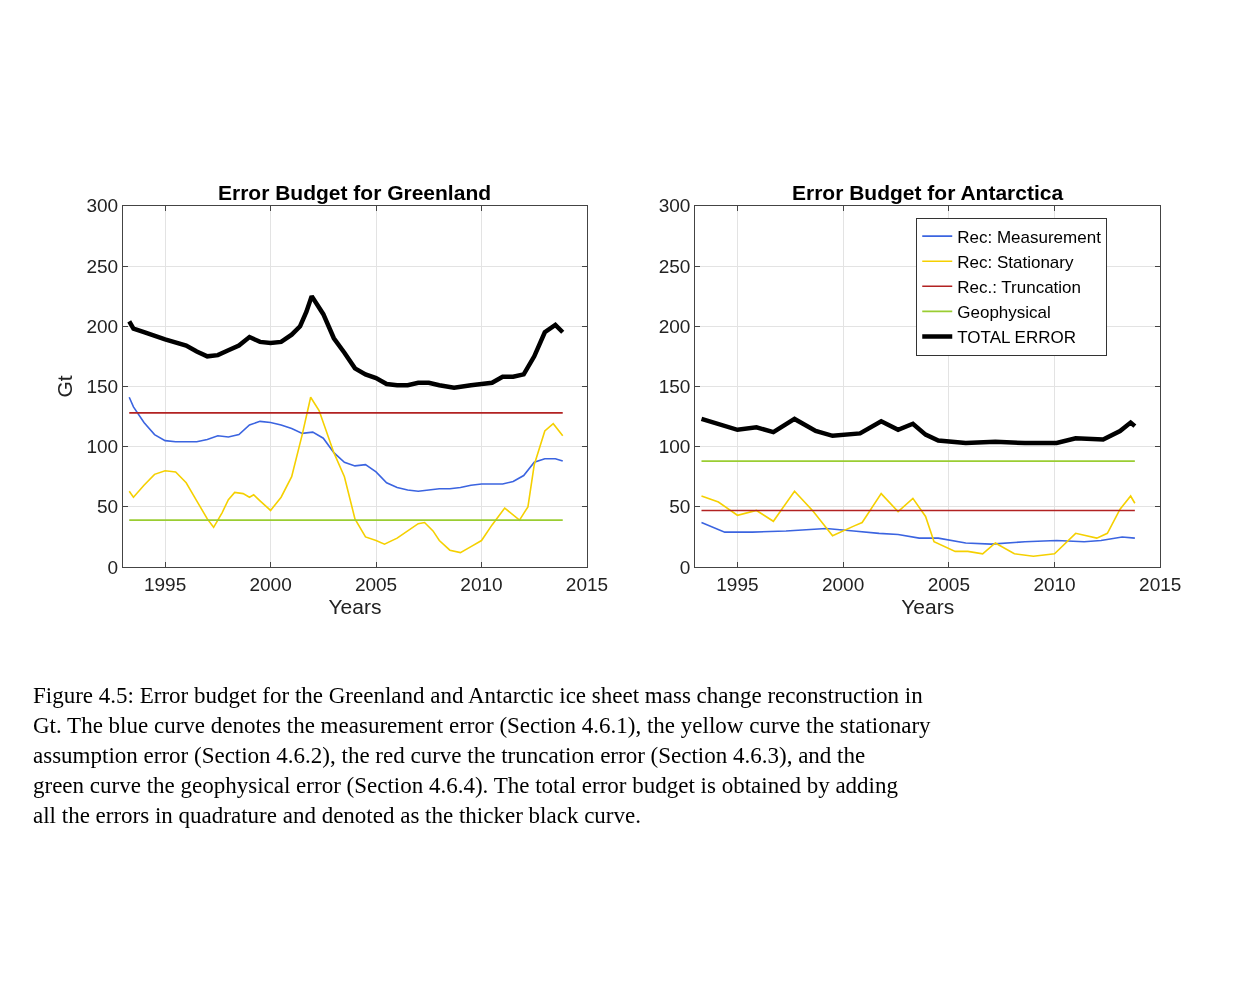 The width and height of the screenshot is (1253, 1000). Describe the element at coordinates (1029, 237) in the screenshot. I see `legend-label: Rec: Measurement` at that location.